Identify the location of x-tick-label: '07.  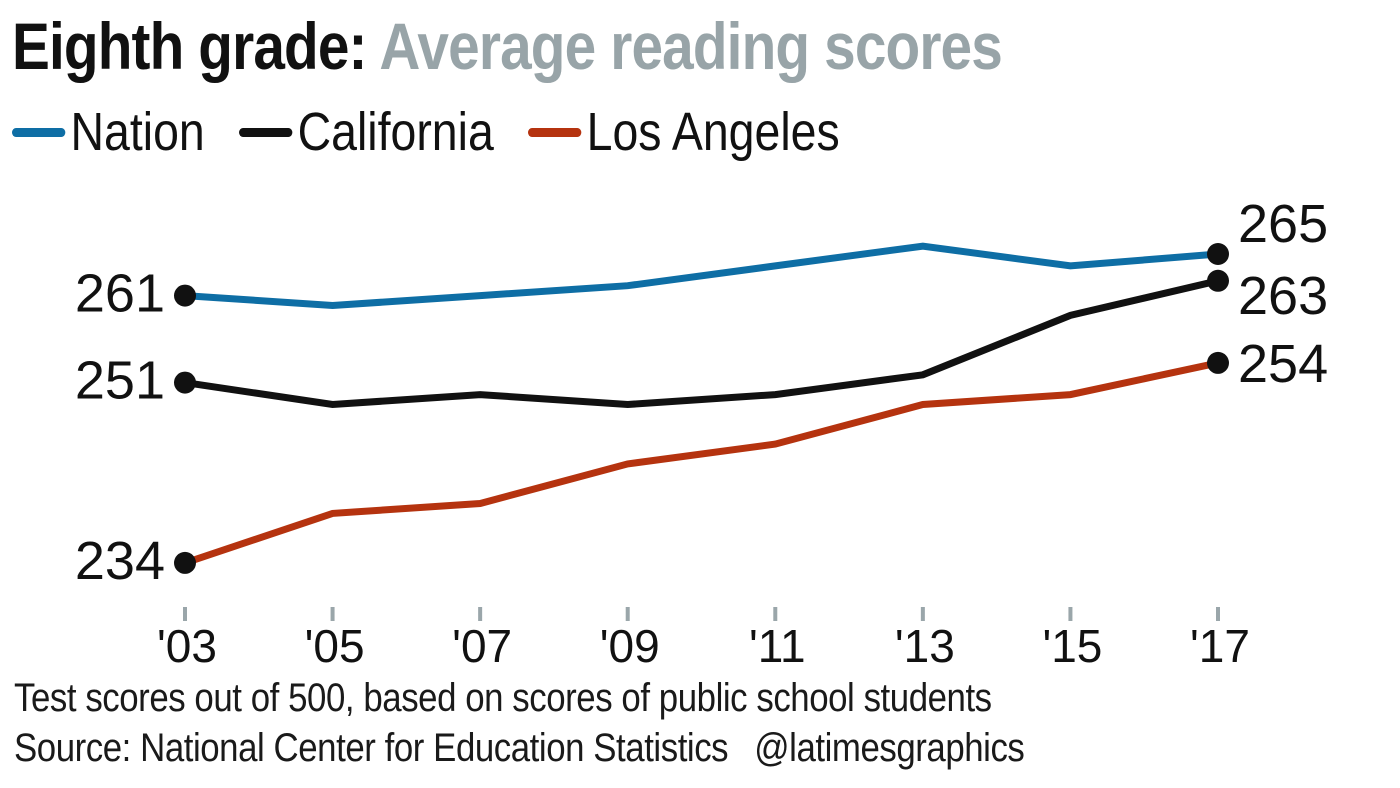
(482, 646).